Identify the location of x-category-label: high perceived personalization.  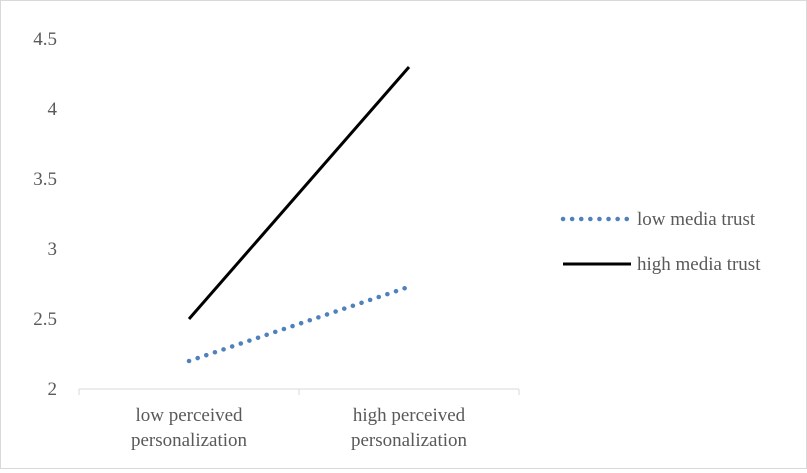
(409, 428).